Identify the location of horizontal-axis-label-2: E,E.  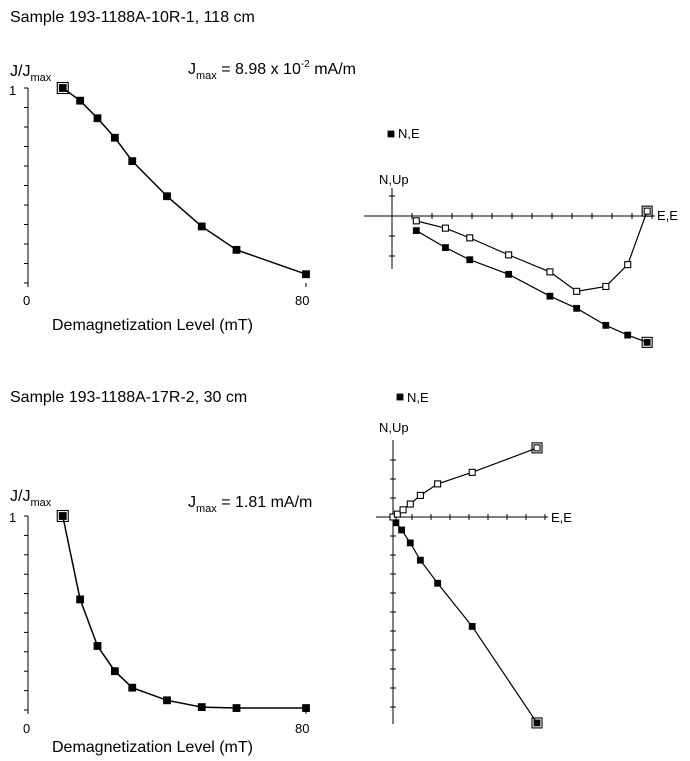
(561, 517).